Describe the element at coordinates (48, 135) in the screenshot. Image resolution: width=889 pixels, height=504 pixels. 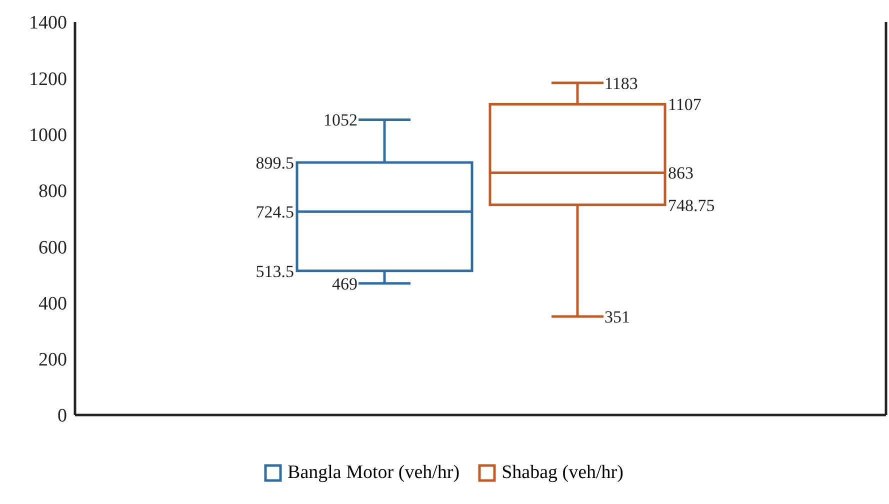
I see `y-tick-label: 1000` at that location.